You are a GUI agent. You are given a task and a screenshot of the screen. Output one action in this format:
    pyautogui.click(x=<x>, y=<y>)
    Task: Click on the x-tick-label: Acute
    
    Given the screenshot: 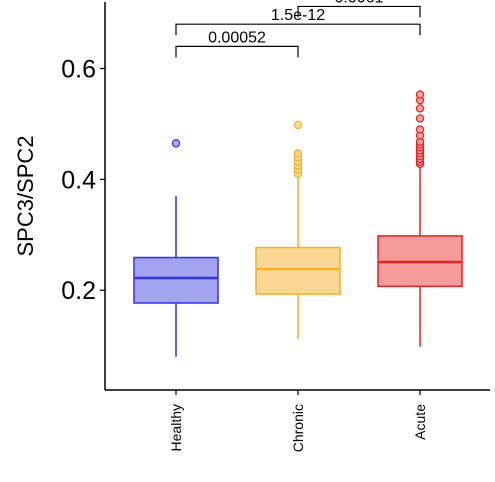 What is the action you would take?
    pyautogui.click(x=420, y=422)
    